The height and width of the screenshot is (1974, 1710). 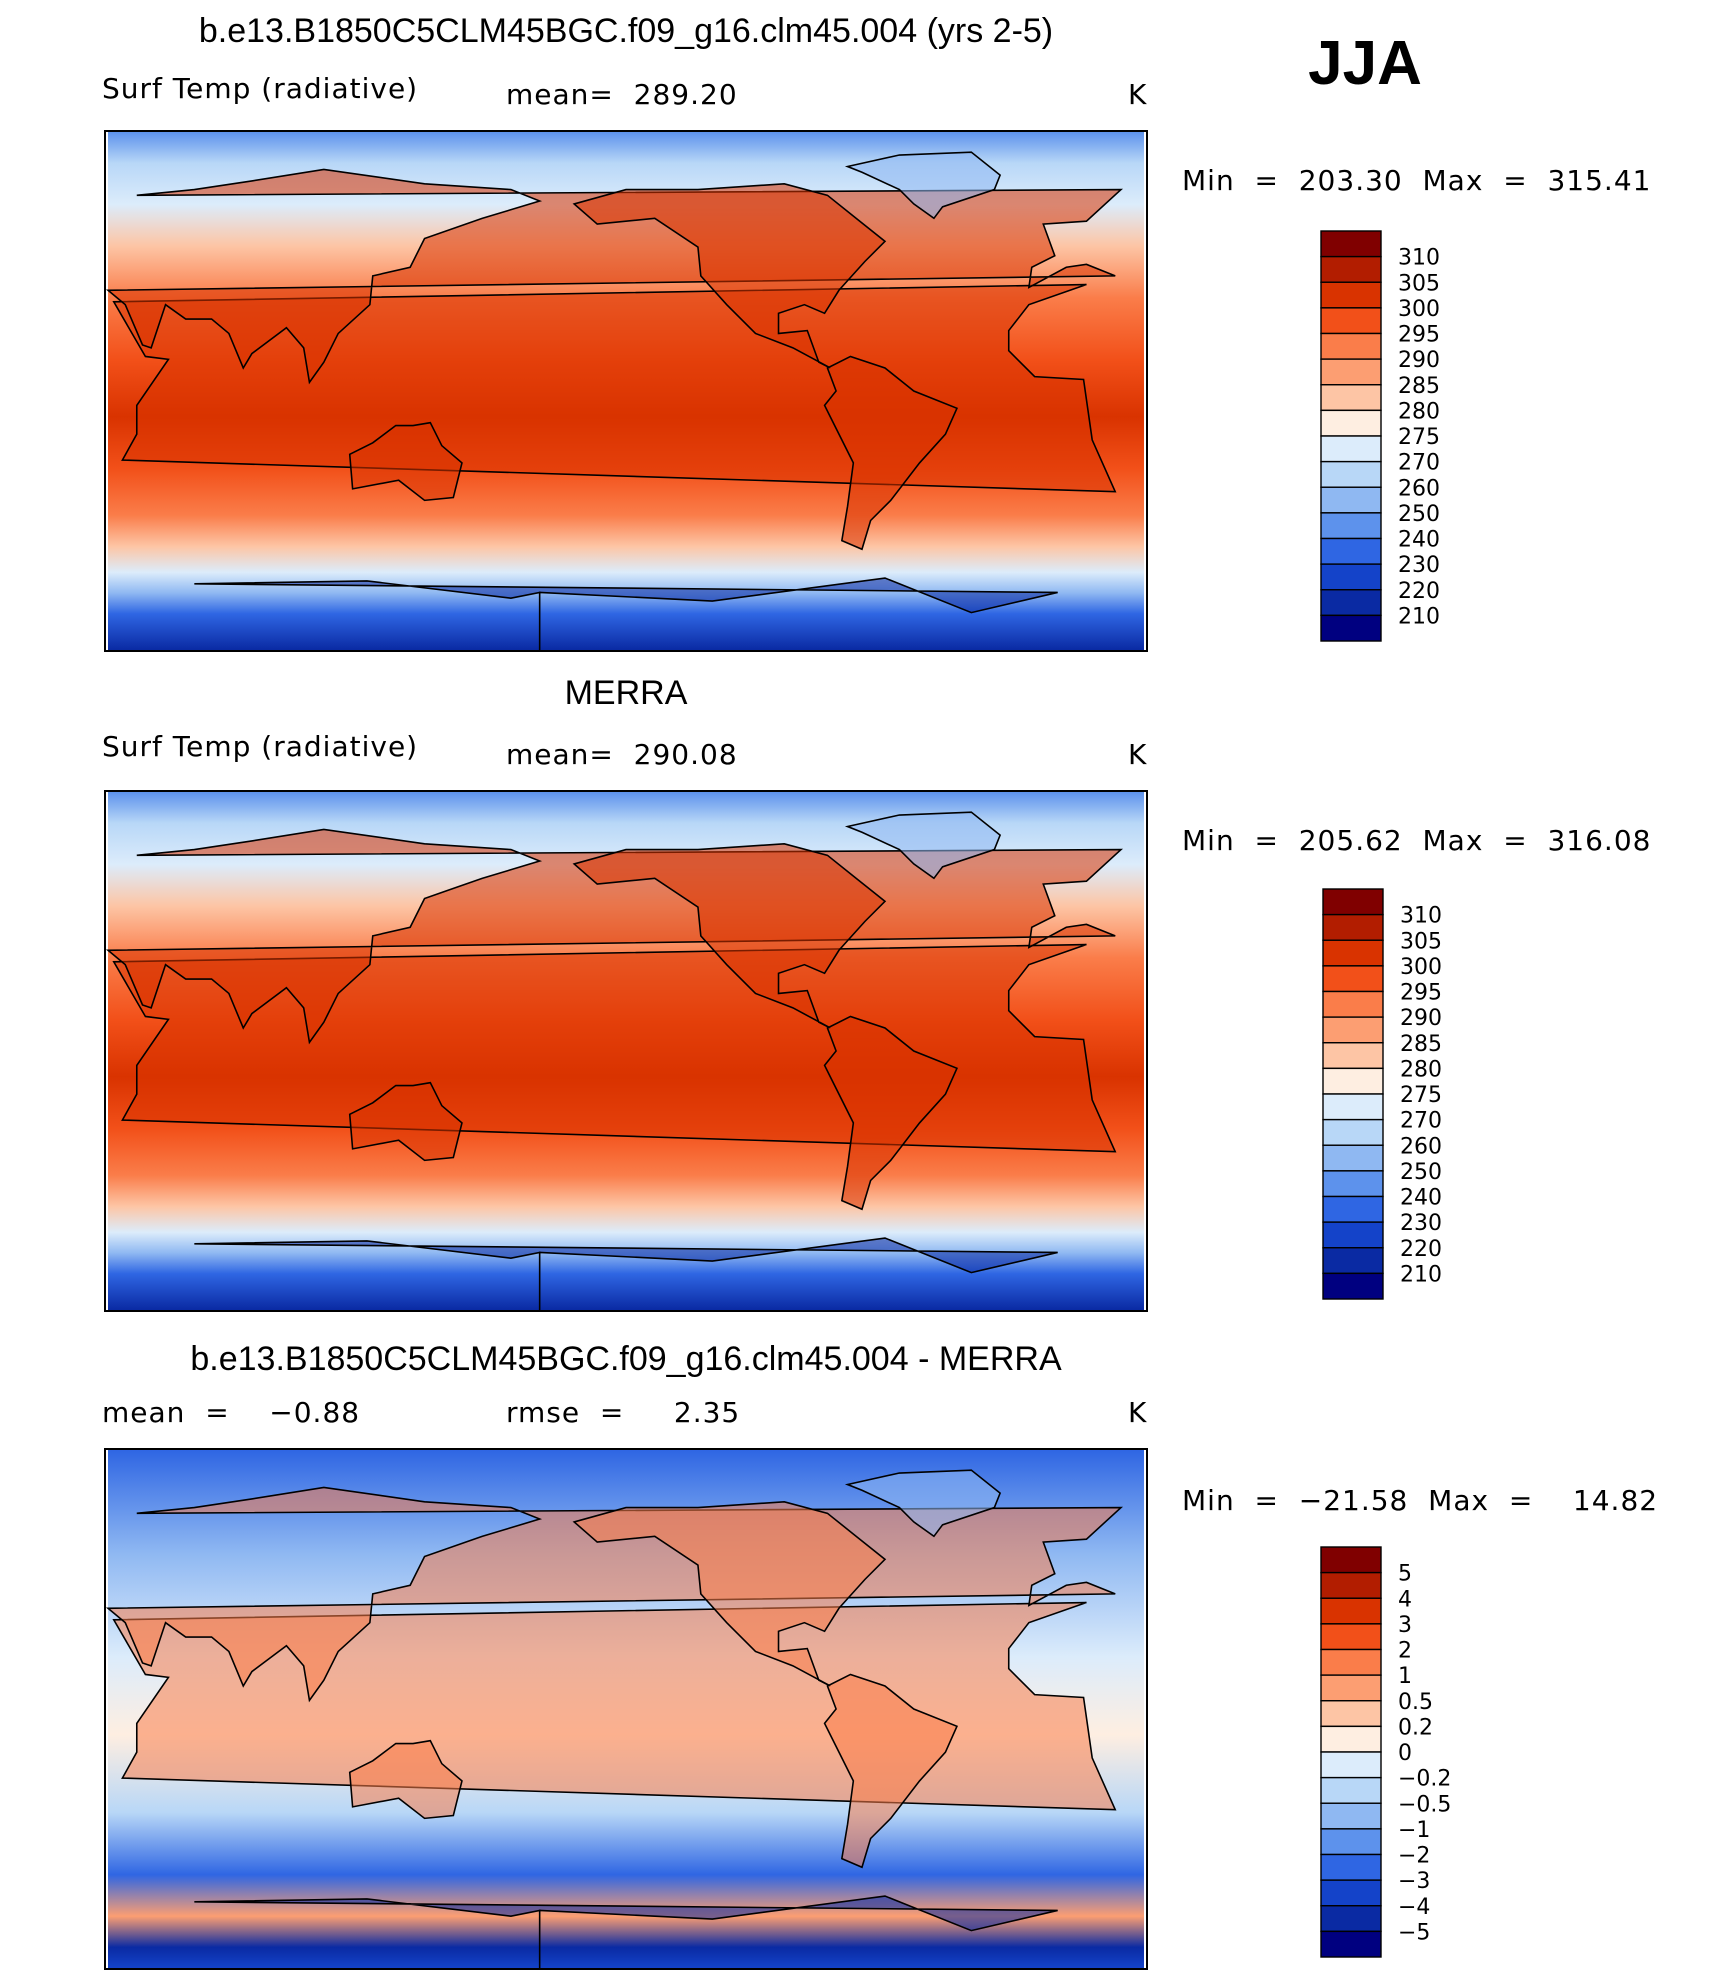 What do you see at coordinates (1421, 1249) in the screenshot?
I see `colorbar-tick-label: 220` at bounding box center [1421, 1249].